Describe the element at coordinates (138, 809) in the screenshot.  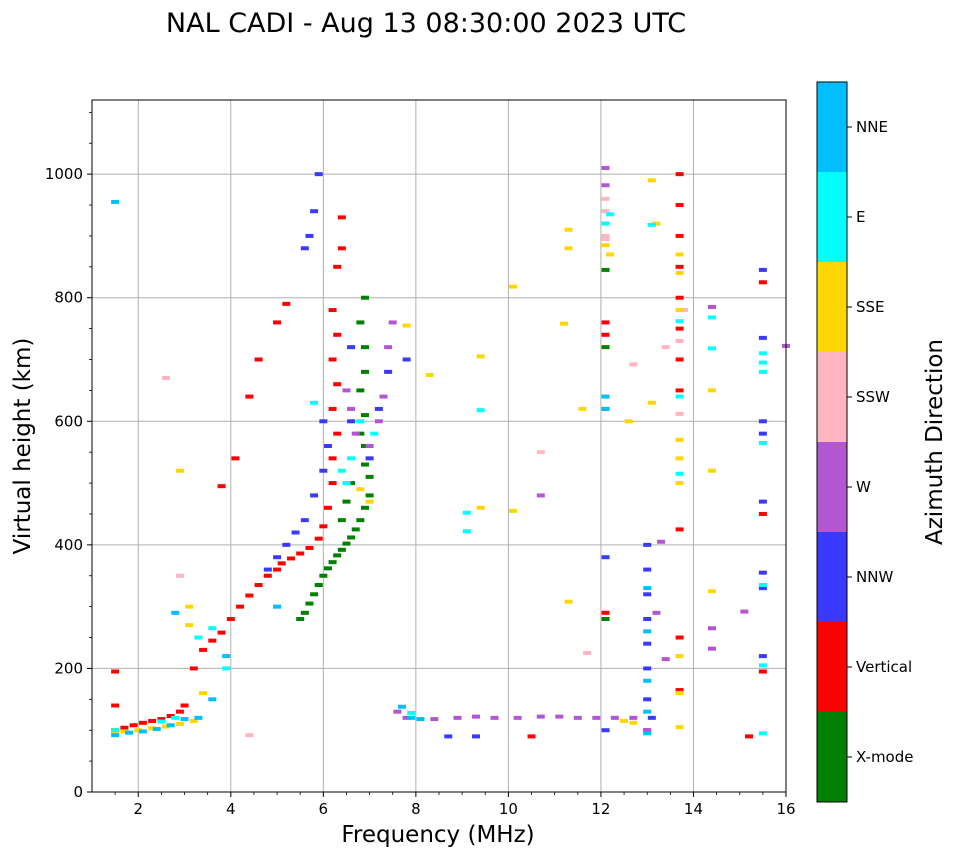
I see `x-tick-label: 2` at that location.